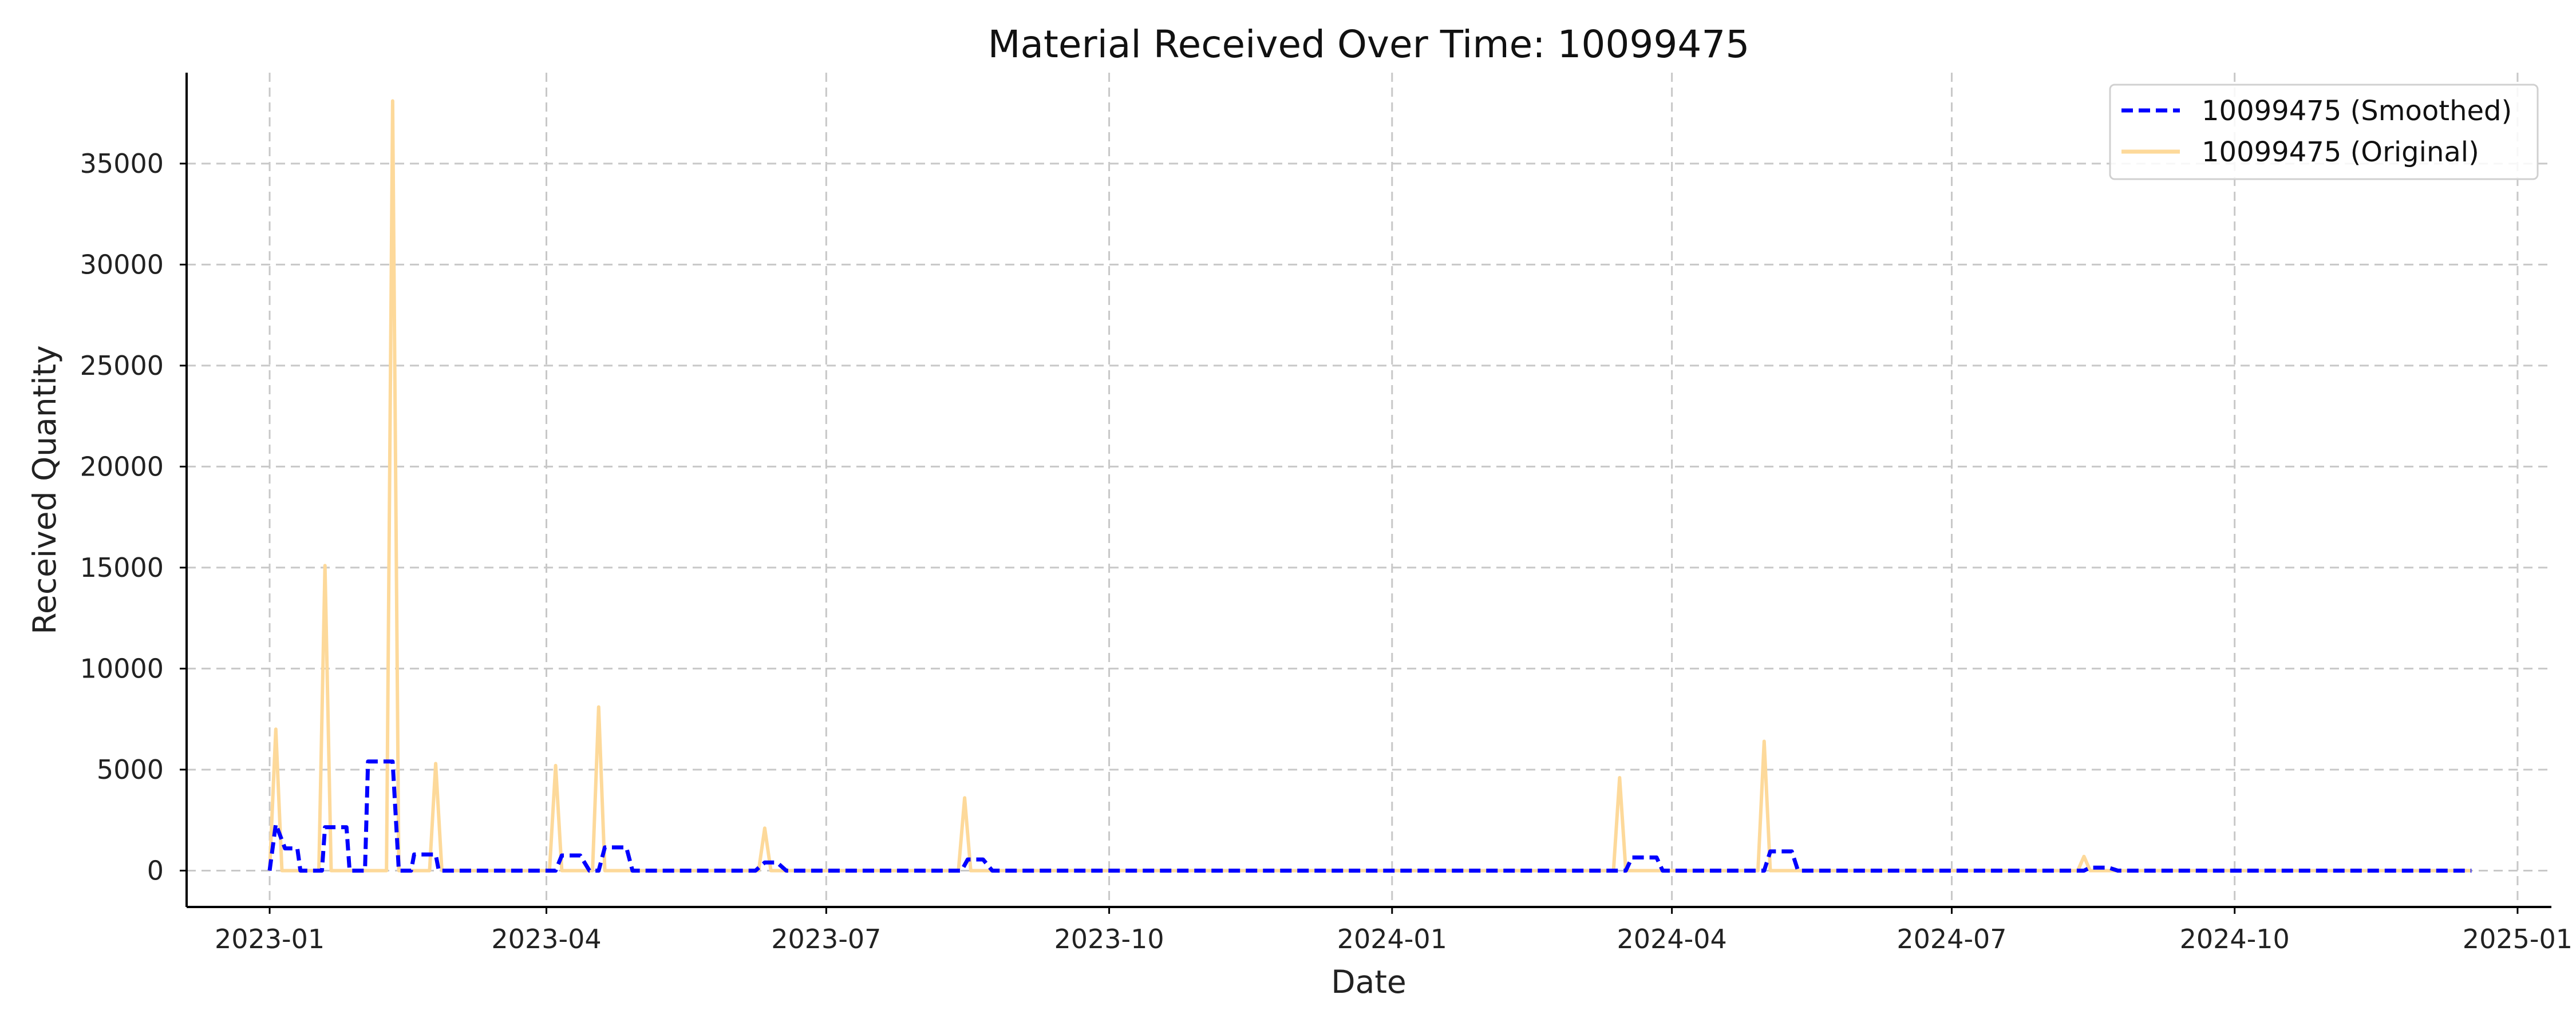  I want to click on y-tick-label: 10000, so click(122, 668).